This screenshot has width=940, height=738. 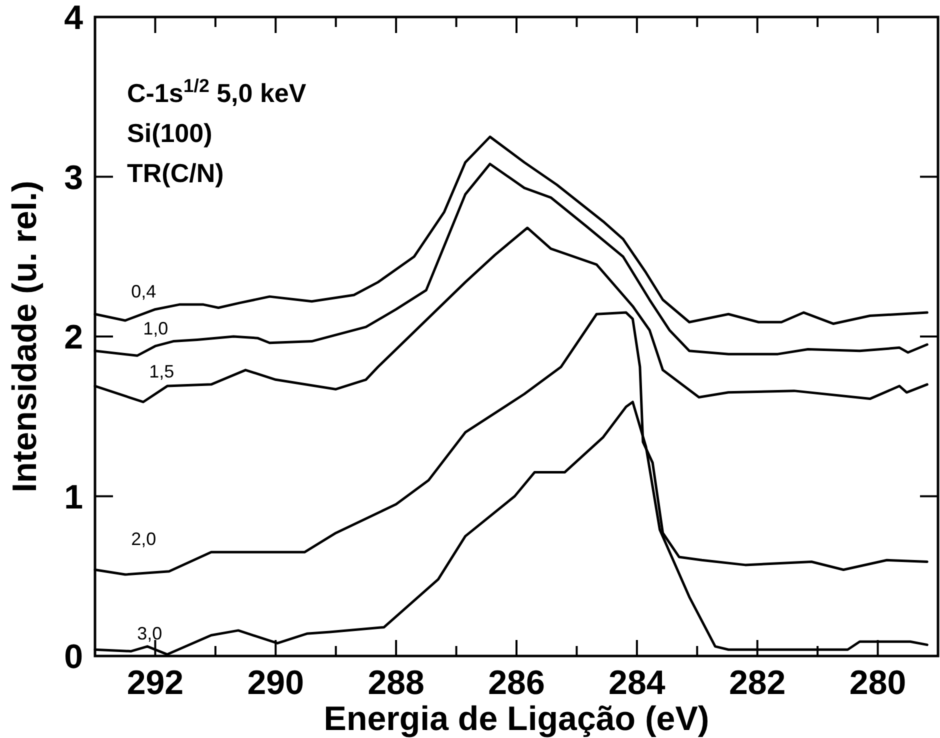 I want to click on x-tick-label: 288, so click(x=396, y=683).